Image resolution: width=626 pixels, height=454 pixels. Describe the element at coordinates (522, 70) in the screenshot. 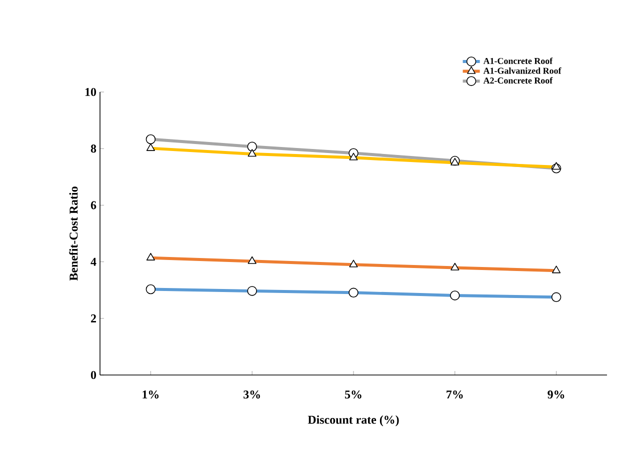

I see `legend-label: A1-Galvanized Roof` at that location.